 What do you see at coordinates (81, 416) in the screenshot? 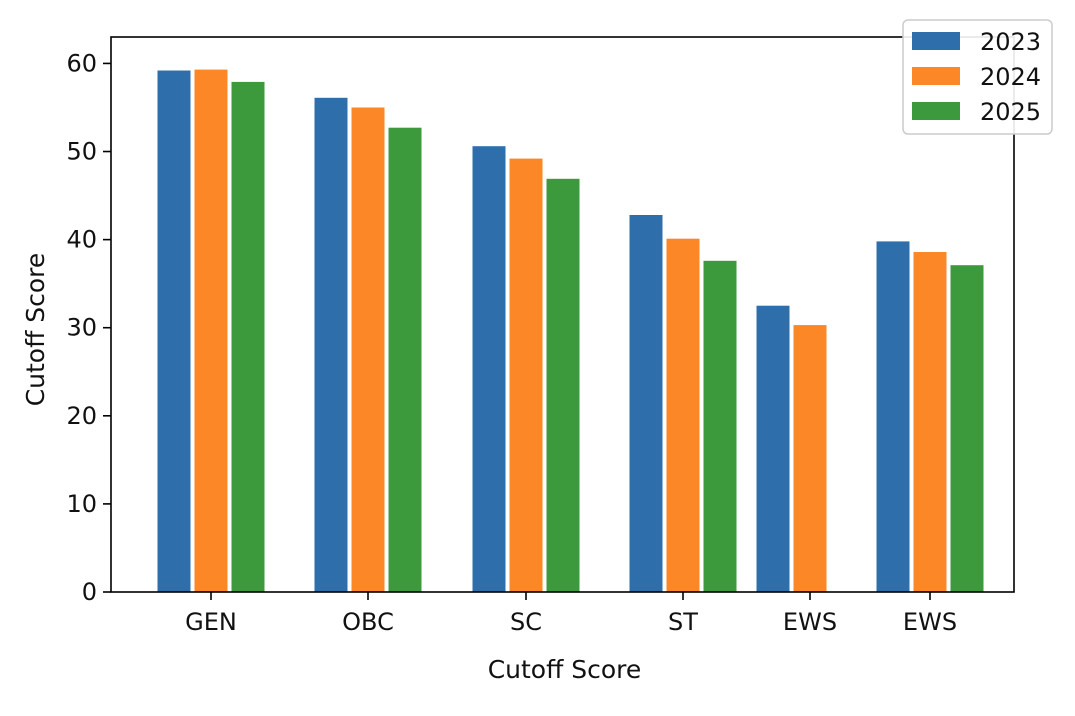
I see `y-tick-label-20: 20` at bounding box center [81, 416].